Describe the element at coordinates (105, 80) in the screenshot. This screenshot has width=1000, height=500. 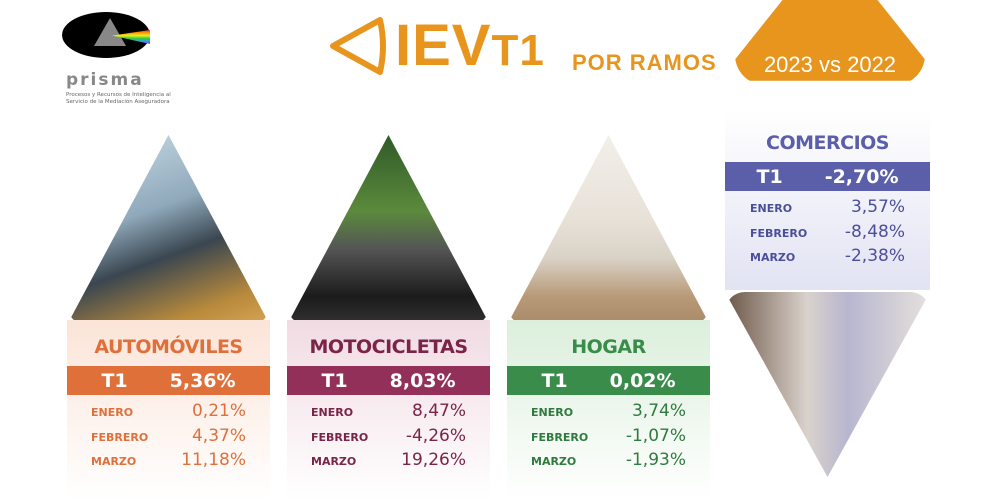
I see `logo-name: prisma` at that location.